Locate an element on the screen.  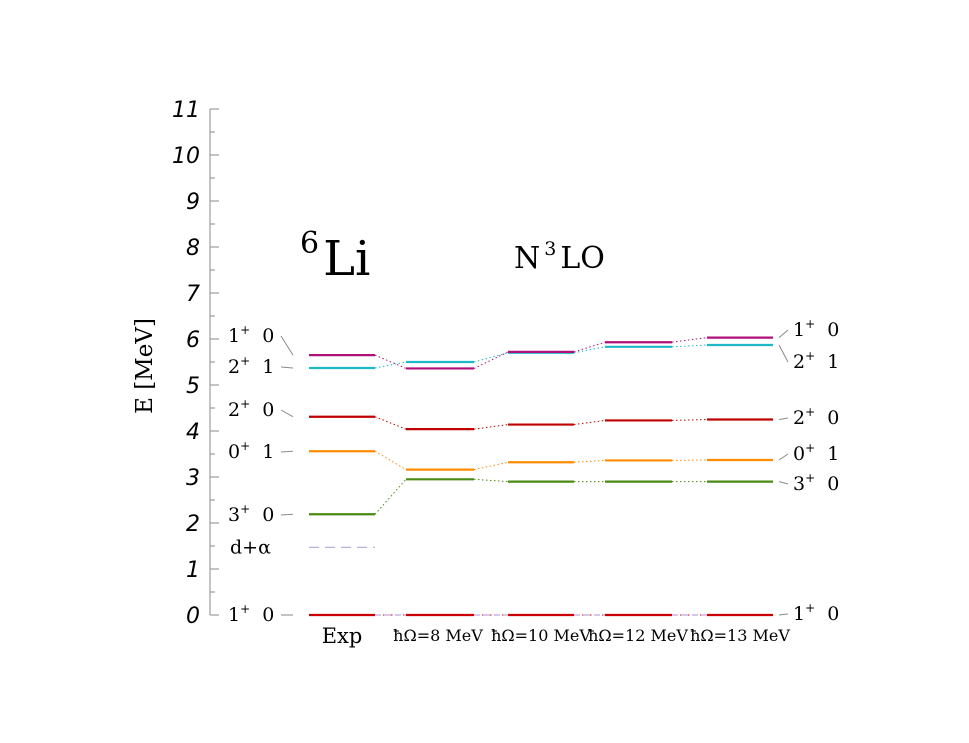
column-label: ħΩ=13 MeV is located at coordinates (740, 635).